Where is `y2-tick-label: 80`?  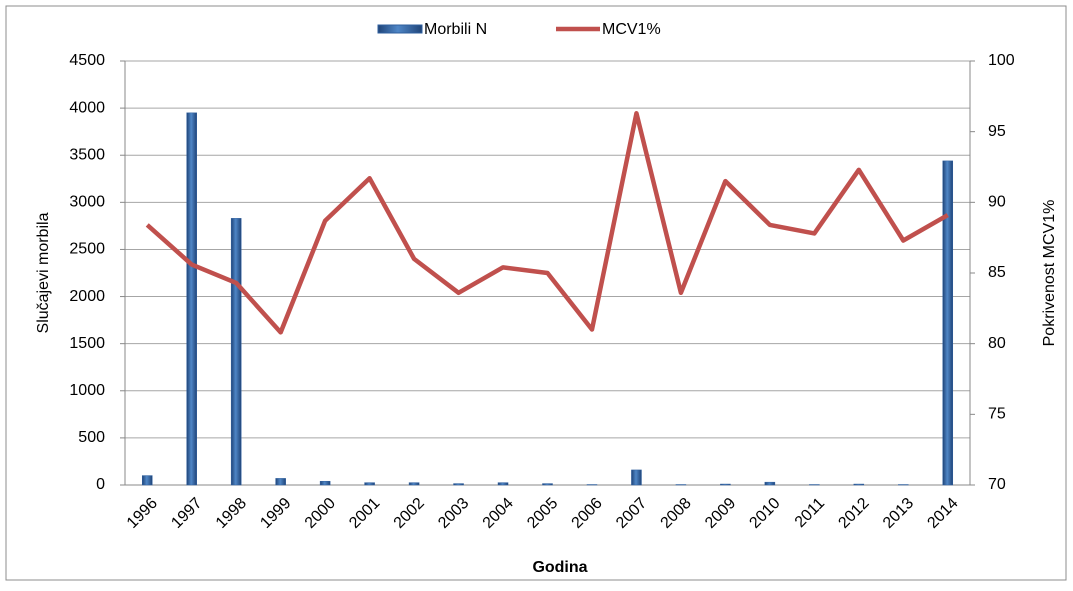 y2-tick-label: 80 is located at coordinates (997, 343).